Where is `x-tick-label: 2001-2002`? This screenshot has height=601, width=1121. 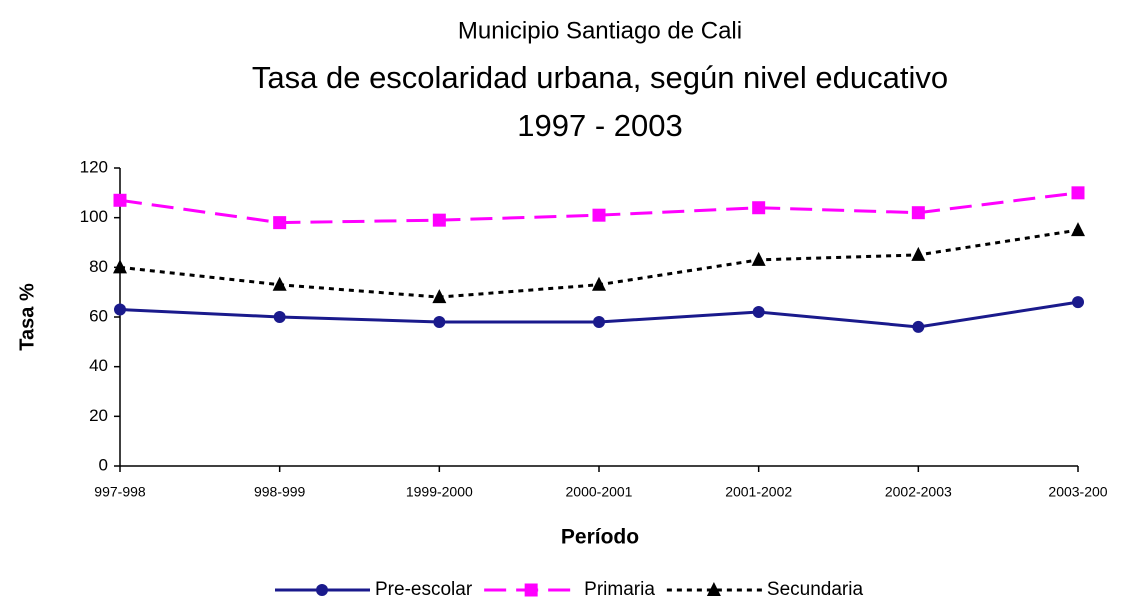
x-tick-label: 2001-2002 is located at coordinates (758, 492).